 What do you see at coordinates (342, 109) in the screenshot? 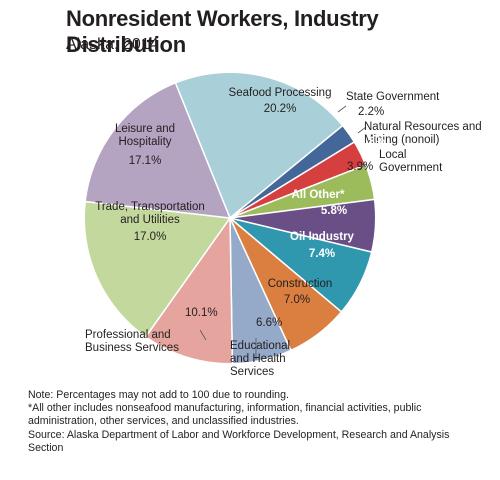
I see `leader-line-state-government` at bounding box center [342, 109].